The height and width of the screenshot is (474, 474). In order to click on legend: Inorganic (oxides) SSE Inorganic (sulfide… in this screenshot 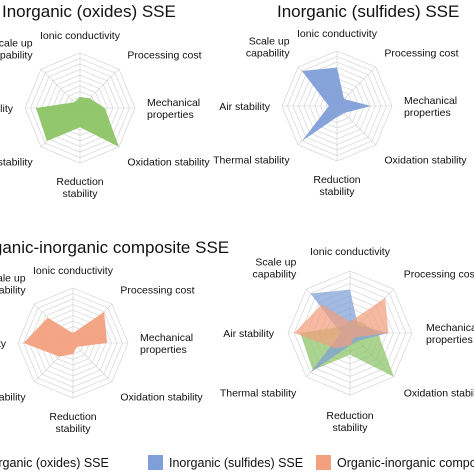, I will do `click(237, 462)`.